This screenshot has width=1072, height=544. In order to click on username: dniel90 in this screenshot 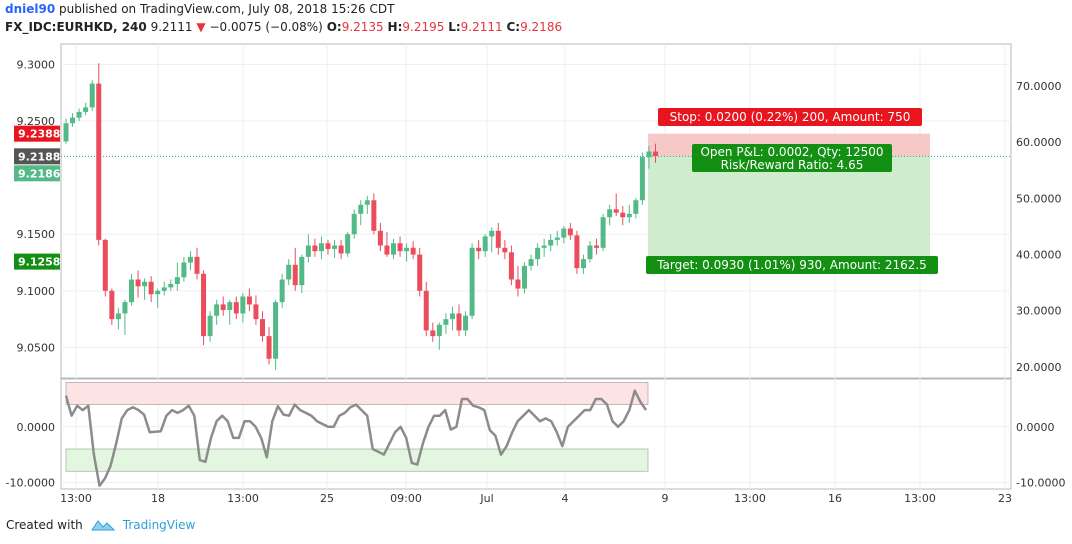, I will do `click(30, 9)`.